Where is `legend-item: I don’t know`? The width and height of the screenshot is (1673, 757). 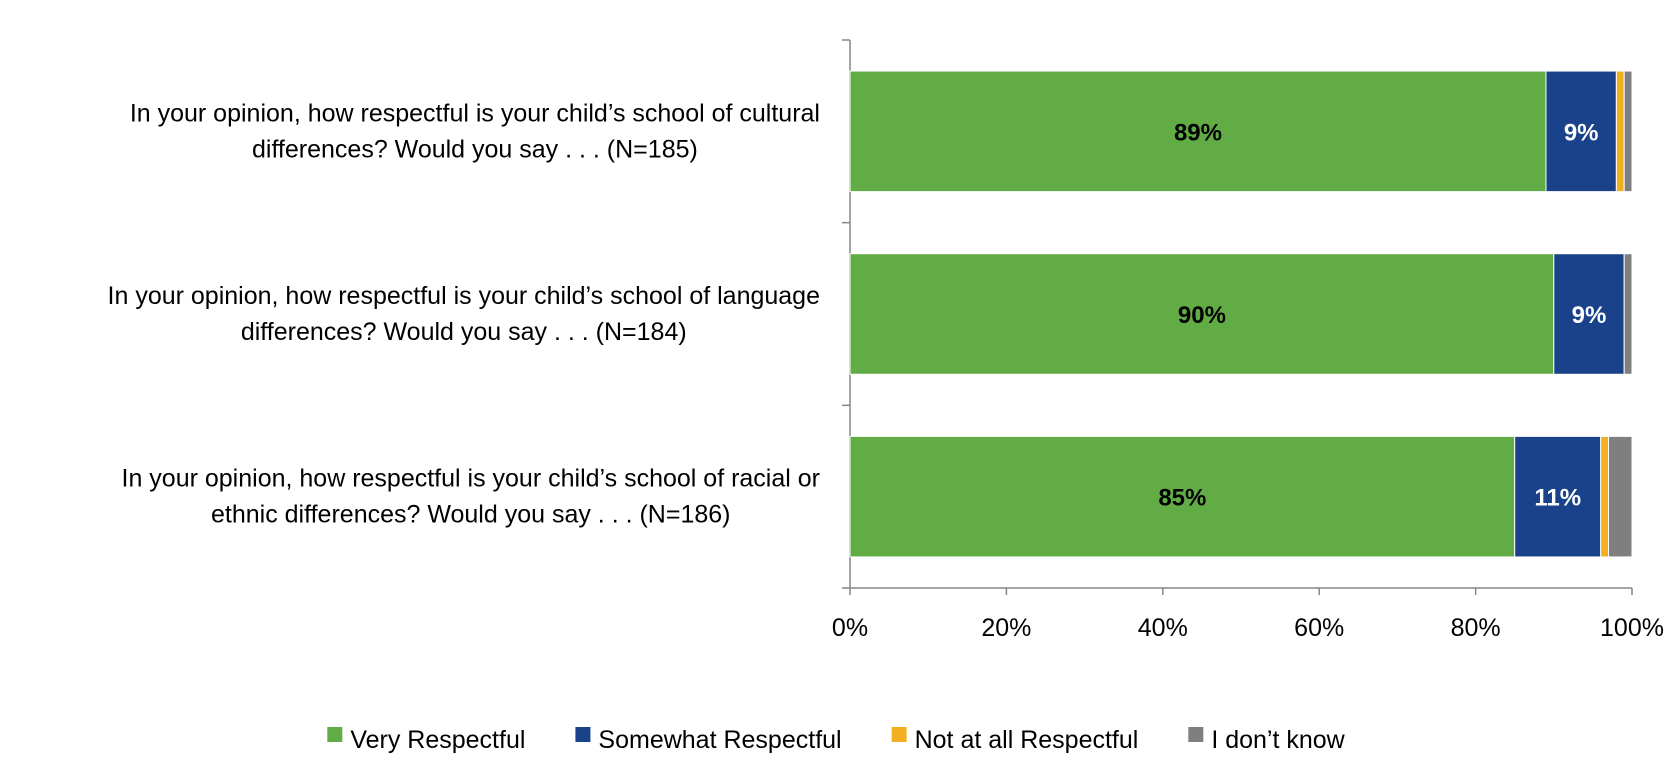
legend-item: I don’t know is located at coordinates (1267, 740).